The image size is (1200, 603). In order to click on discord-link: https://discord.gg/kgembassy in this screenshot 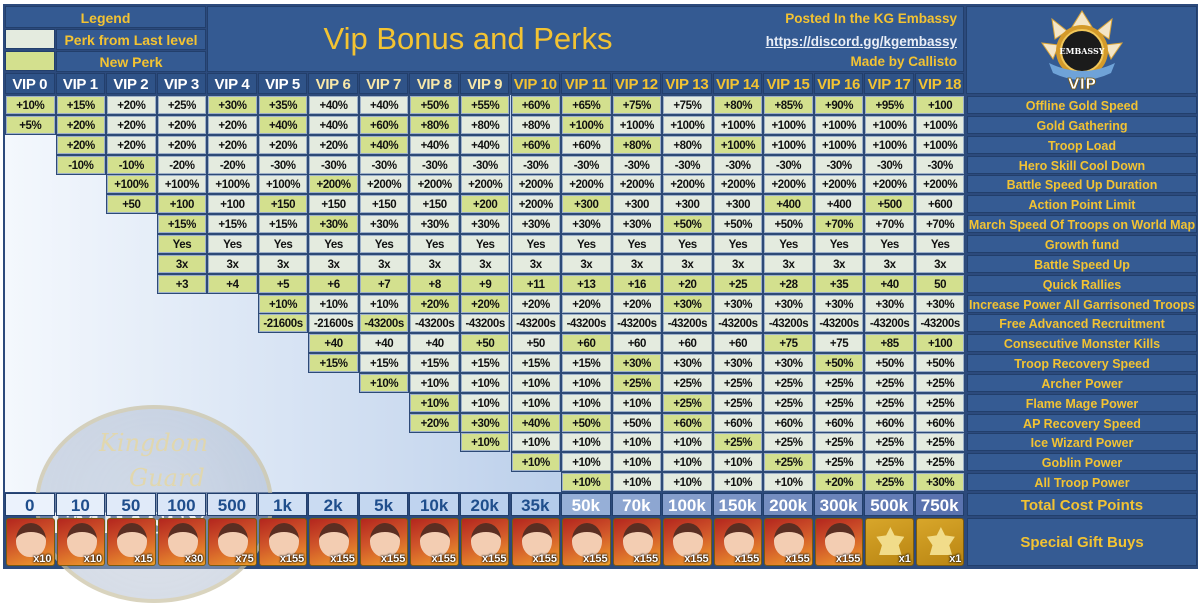, I will do `click(861, 41)`.